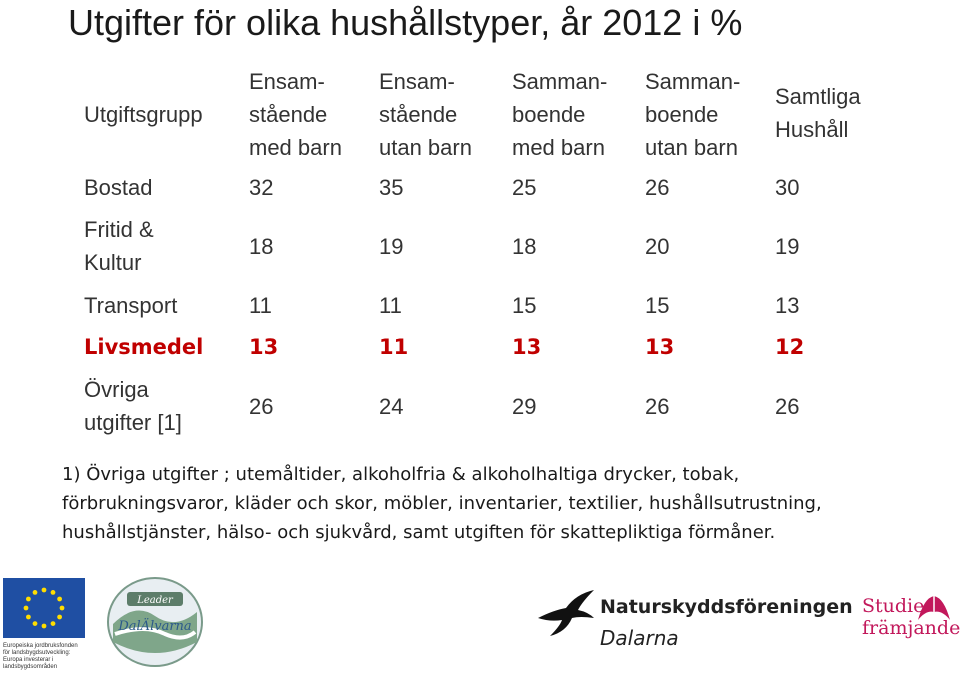 Image resolution: width=960 pixels, height=675 pixels. What do you see at coordinates (566, 613) in the screenshot?
I see `swift-bird-icon` at bounding box center [566, 613].